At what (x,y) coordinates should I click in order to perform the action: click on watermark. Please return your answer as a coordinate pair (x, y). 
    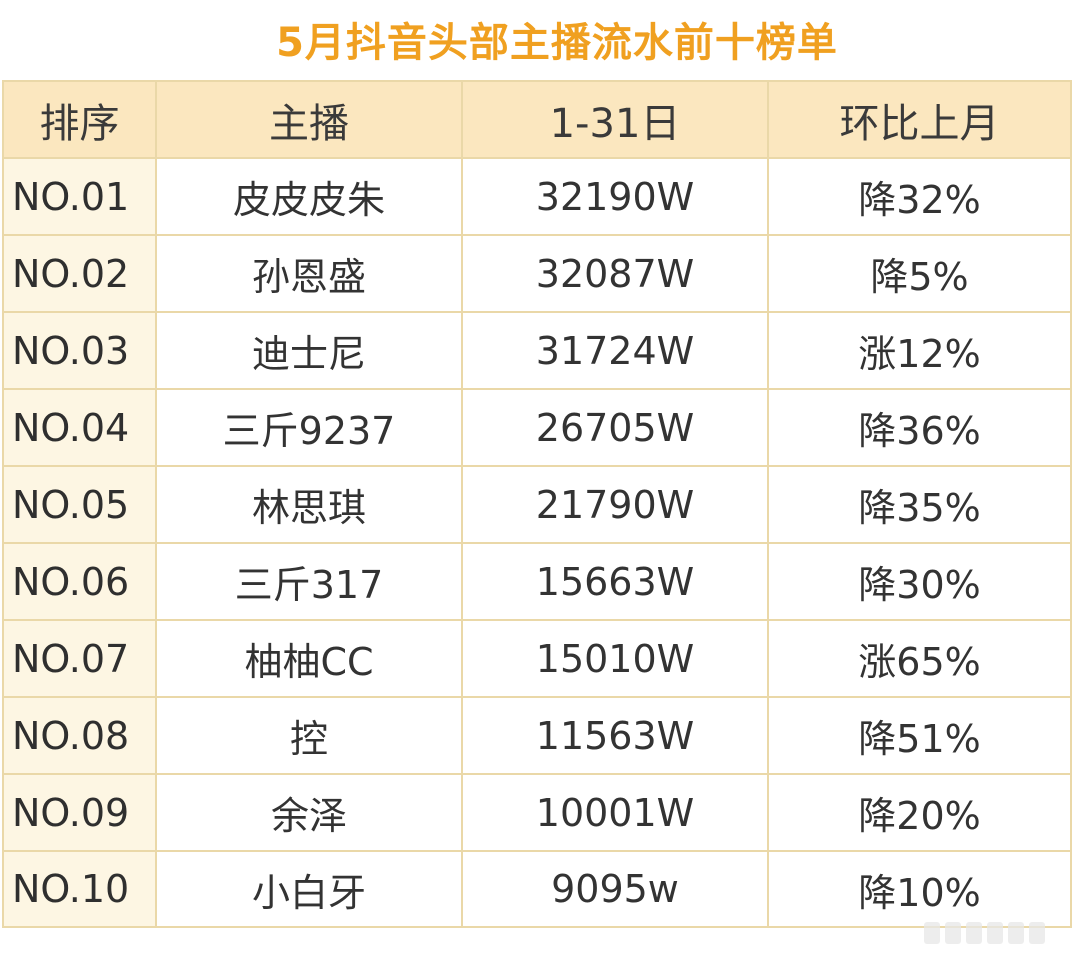
    Looking at the image, I should click on (994, 933).